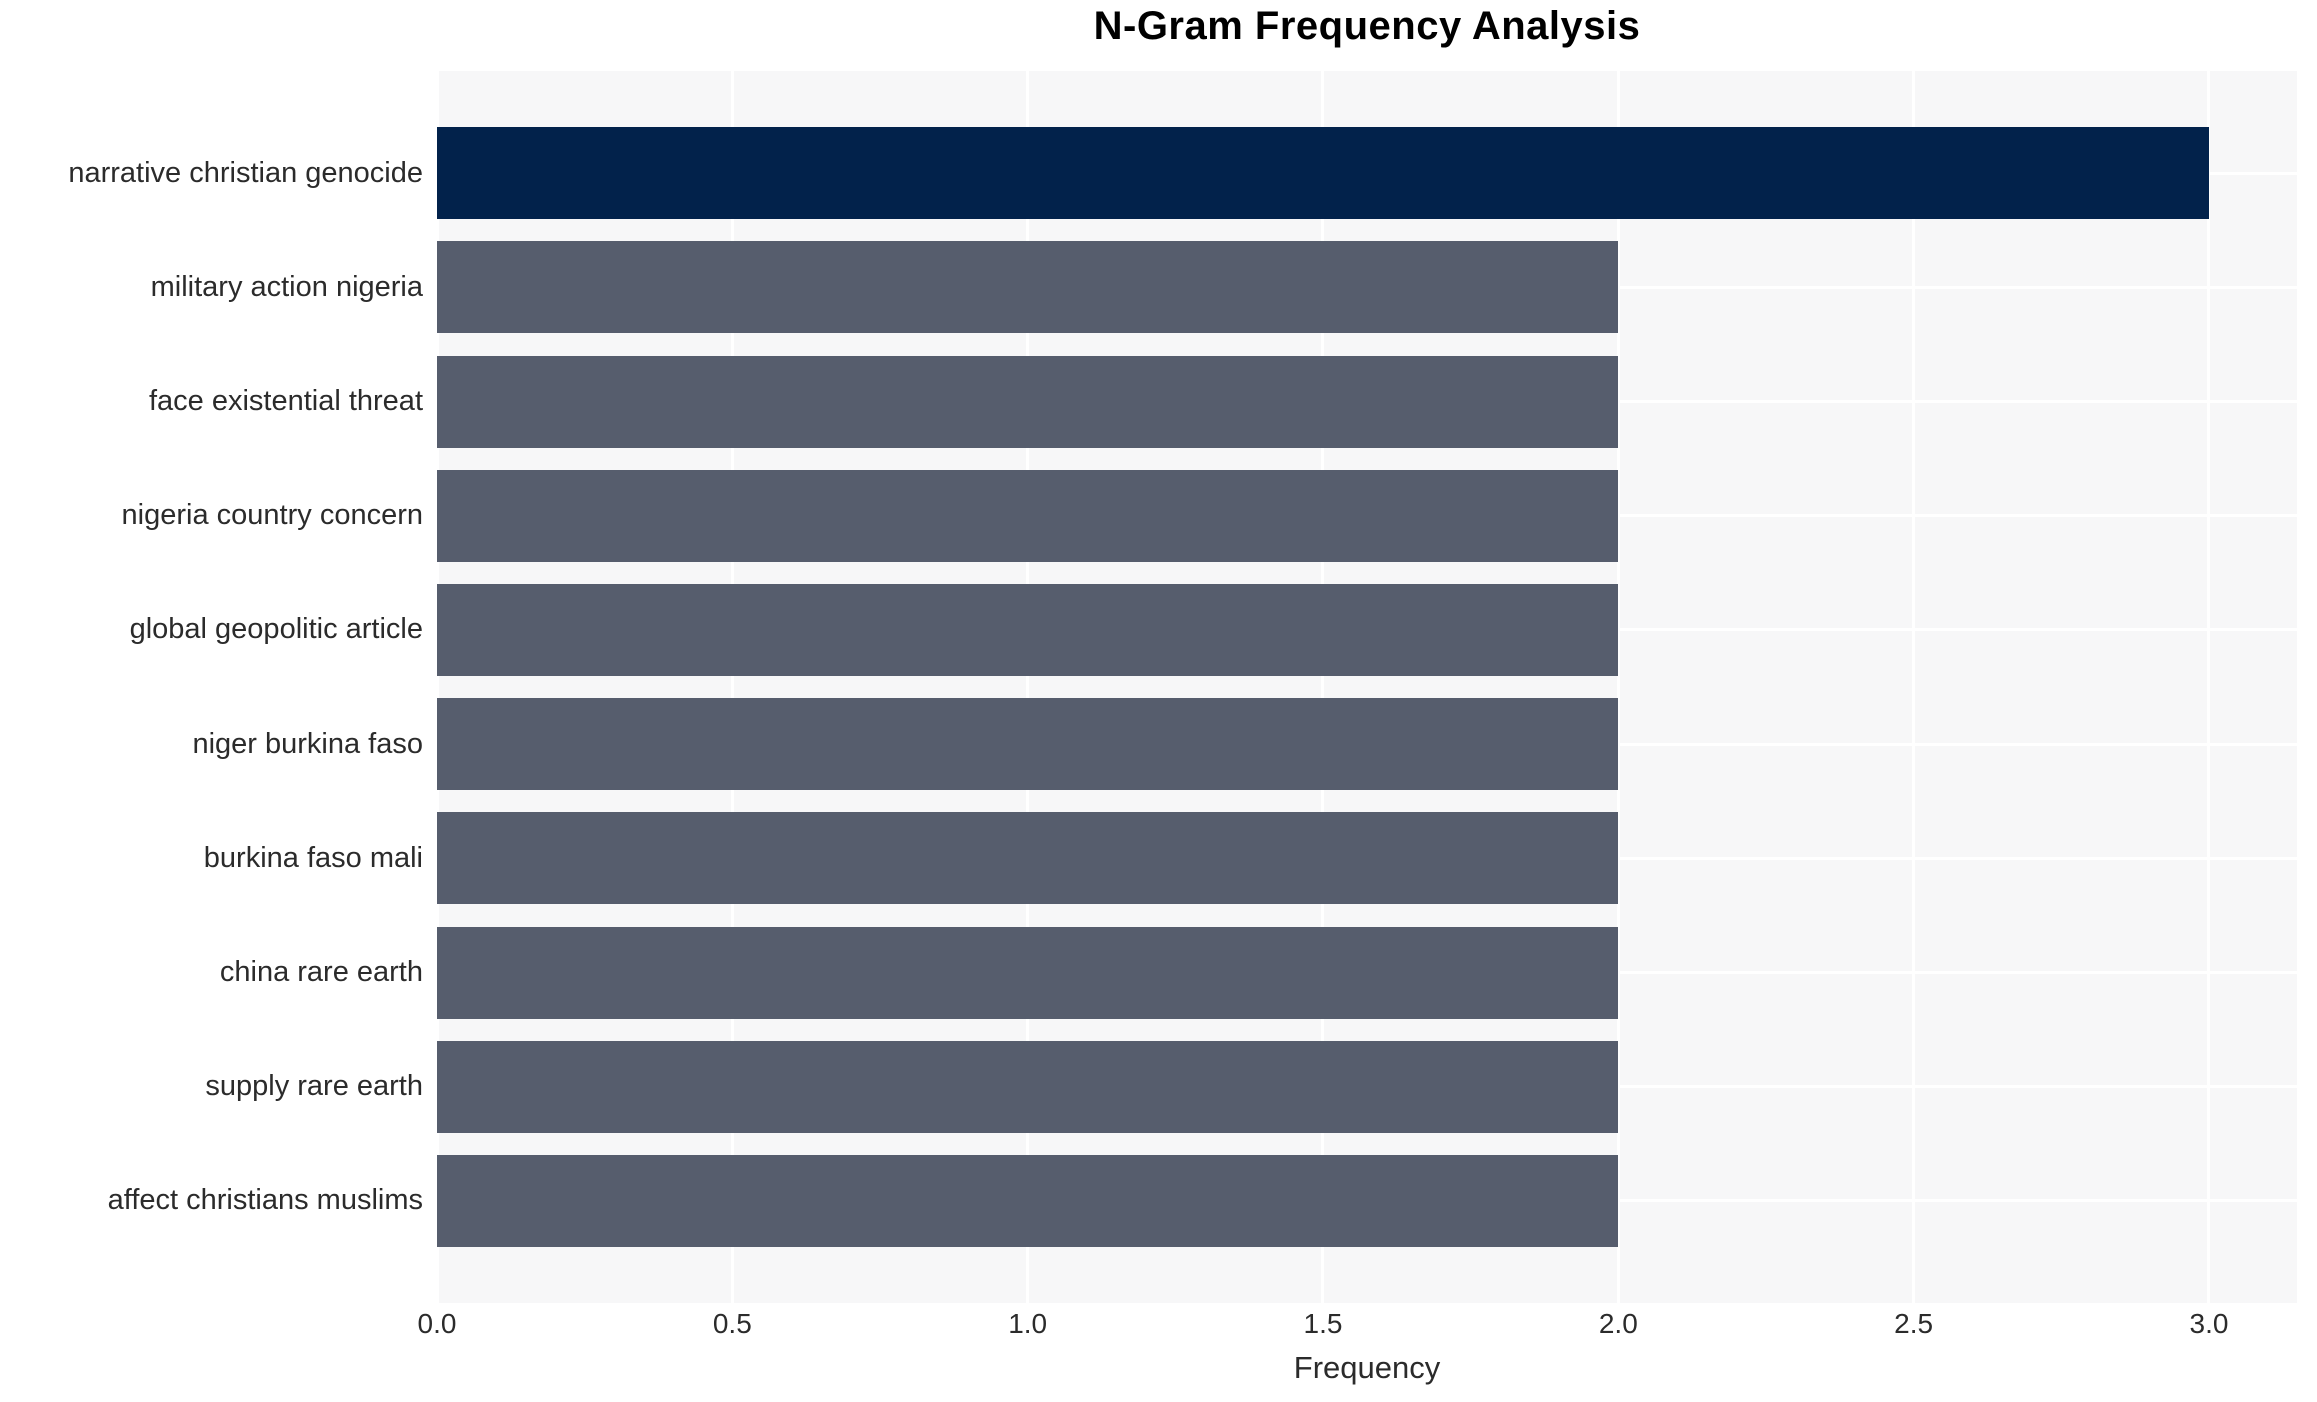 This screenshot has height=1402, width=2317. What do you see at coordinates (1028, 1323) in the screenshot?
I see `x-tick-label: 1.0` at bounding box center [1028, 1323].